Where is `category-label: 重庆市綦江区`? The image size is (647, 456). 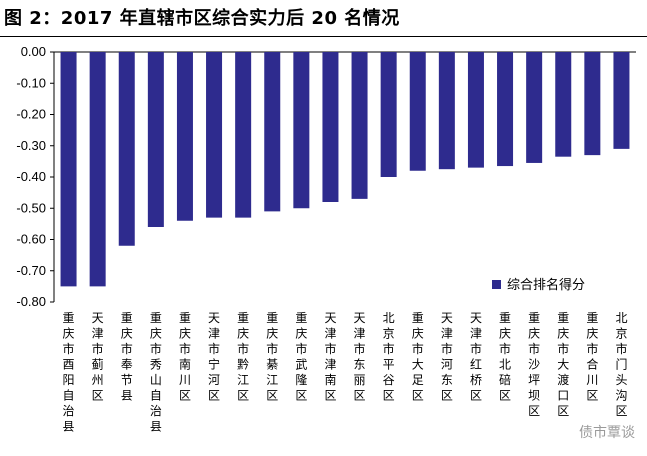
category-label: 重庆市綦江区 is located at coordinates (272, 357).